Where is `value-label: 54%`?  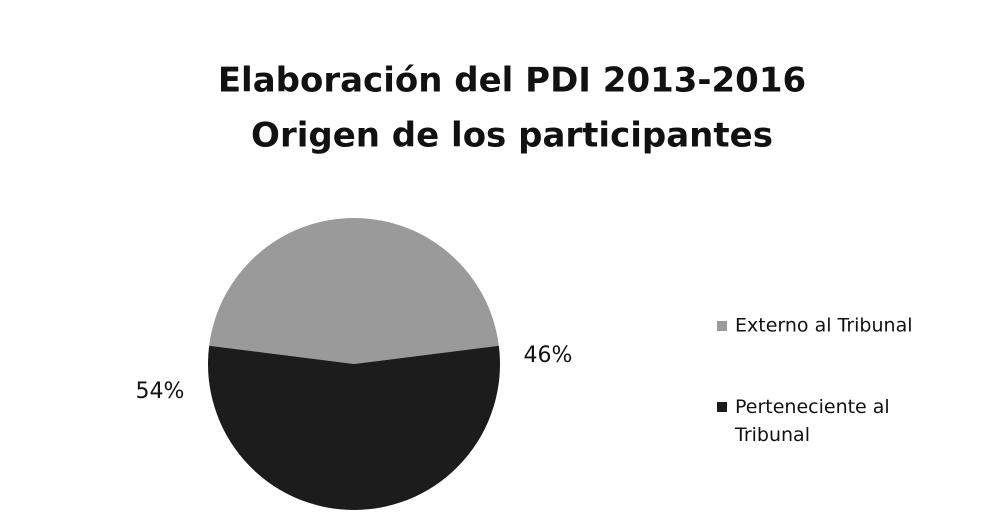
value-label: 54% is located at coordinates (160, 391).